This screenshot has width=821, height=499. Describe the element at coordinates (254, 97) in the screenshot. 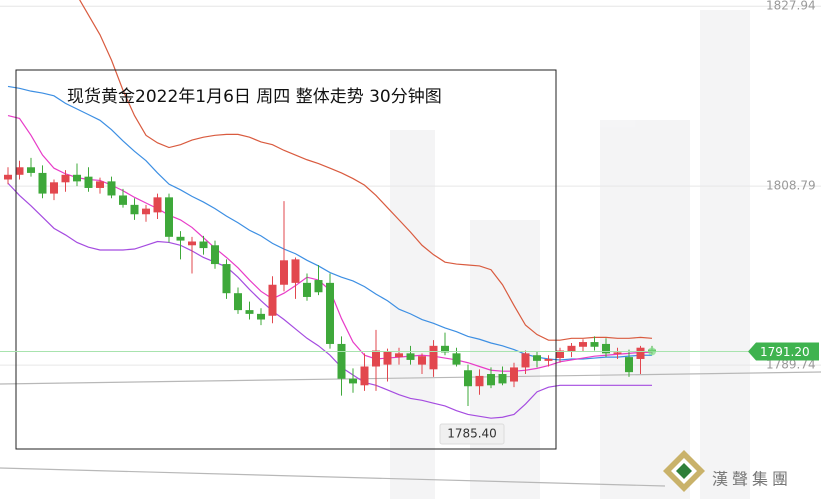

I see `chart-title: 现货黄金2022年1月6日 周四 整体走势 30分钟图` at that location.